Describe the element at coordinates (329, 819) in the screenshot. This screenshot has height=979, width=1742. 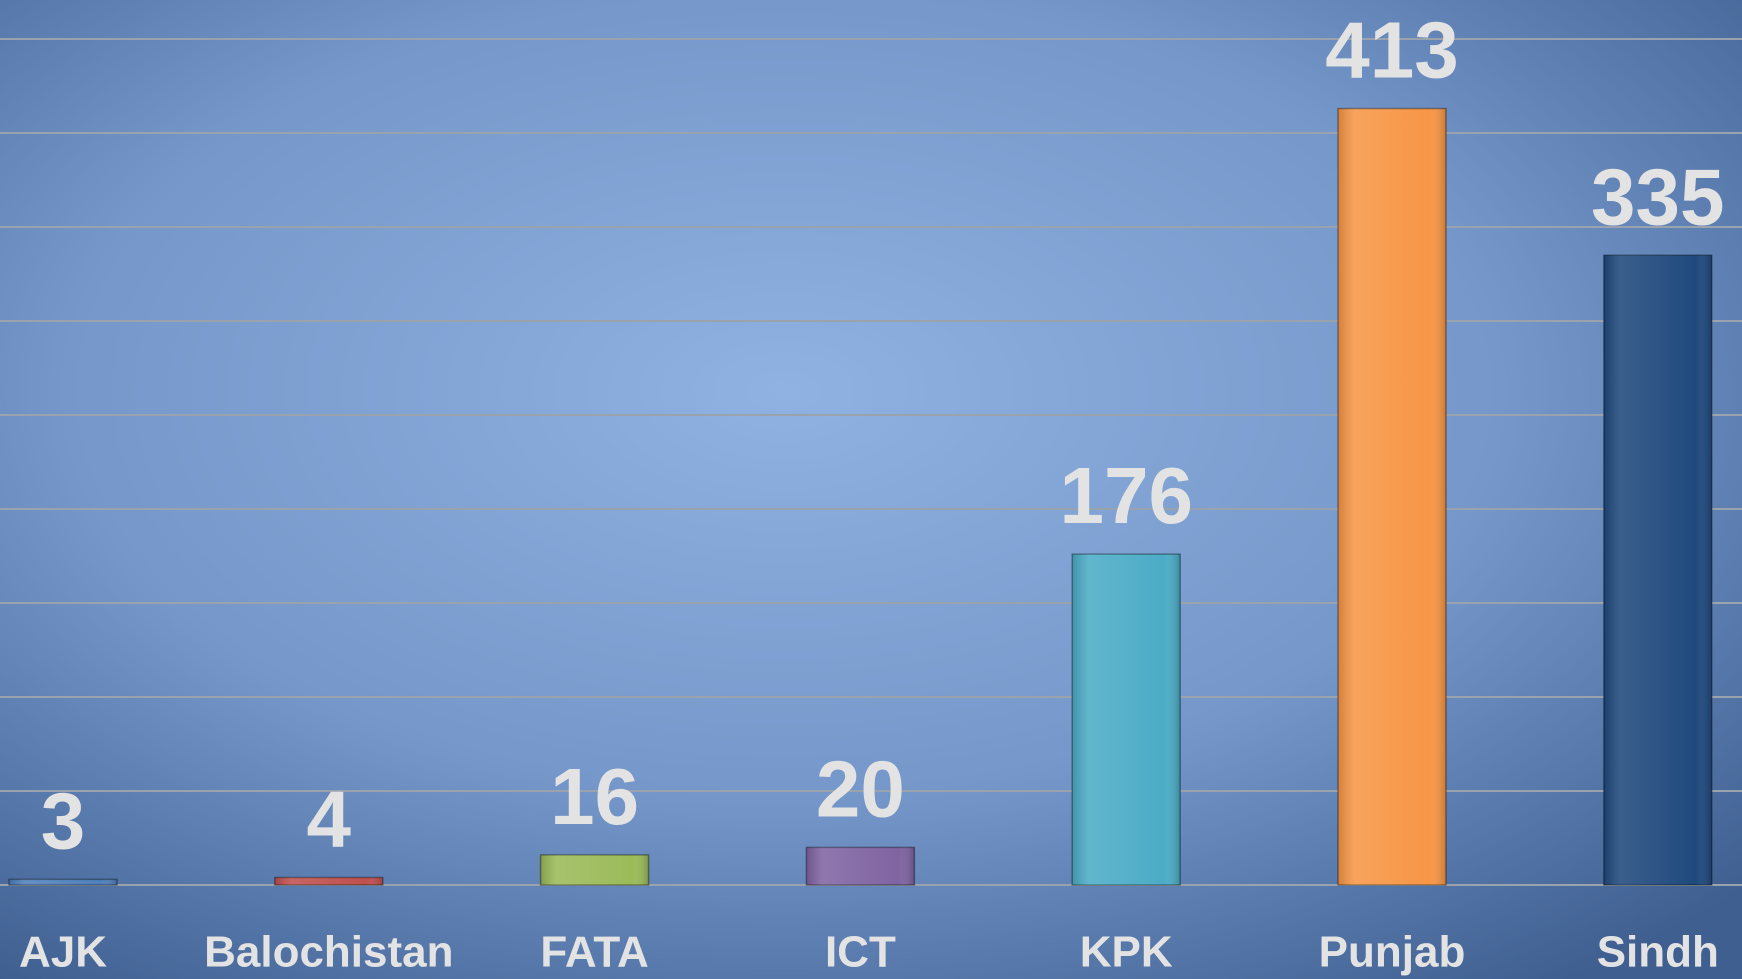
I see `value-label: 4` at that location.